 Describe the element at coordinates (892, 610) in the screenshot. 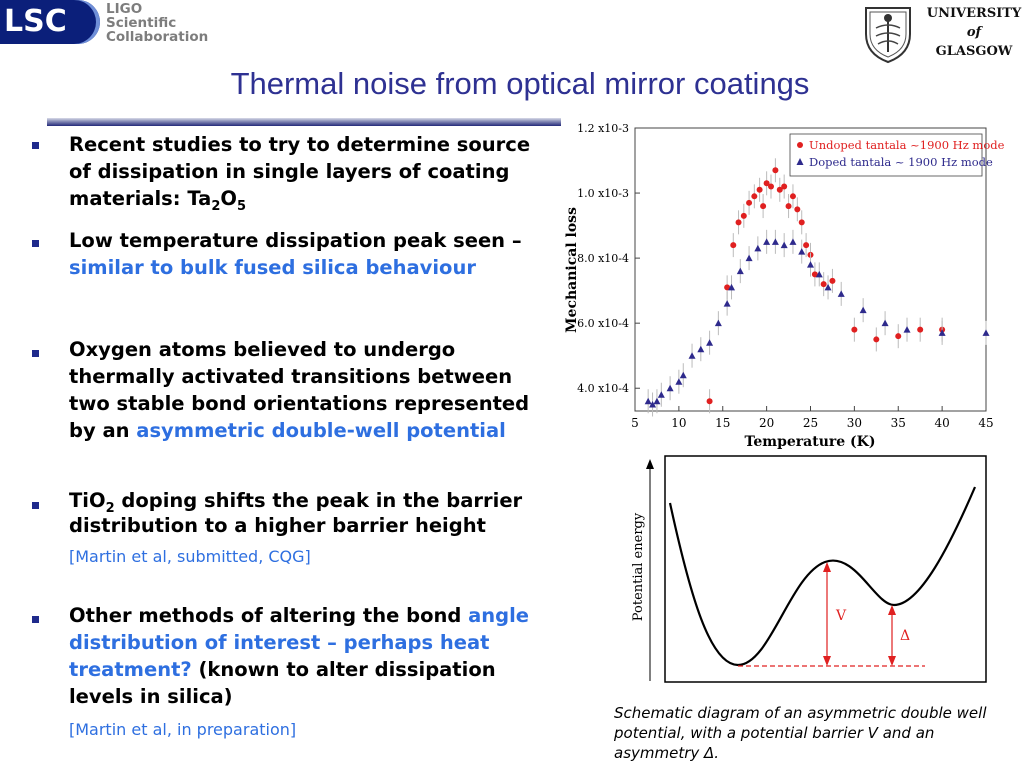

I see `asymmetry-arrow-up-icon` at that location.